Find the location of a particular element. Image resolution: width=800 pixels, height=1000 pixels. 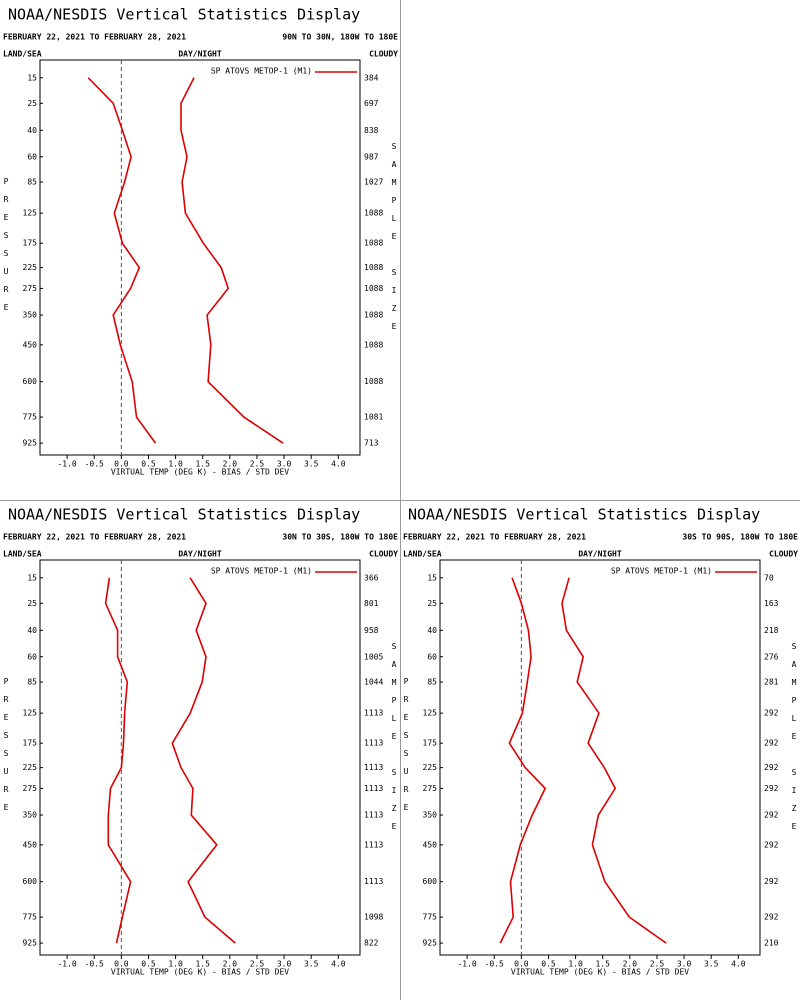

y-tick-label: 60 is located at coordinates (32, 156).